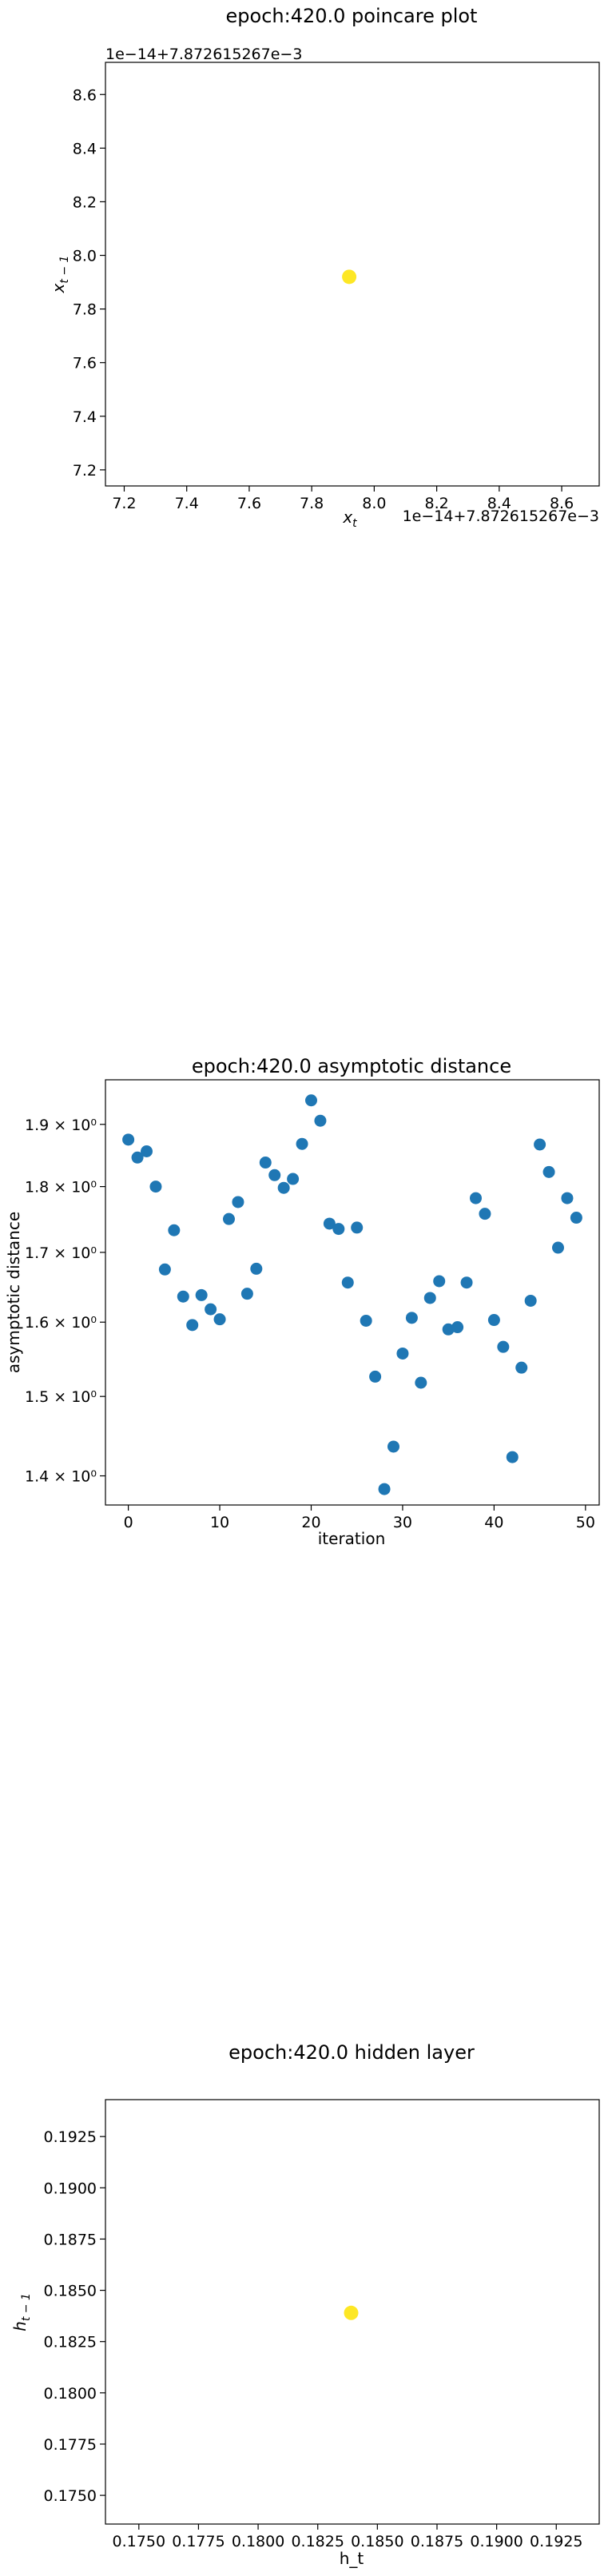  I want to click on asymptotic-x-tick-label: 40, so click(493, 1522).